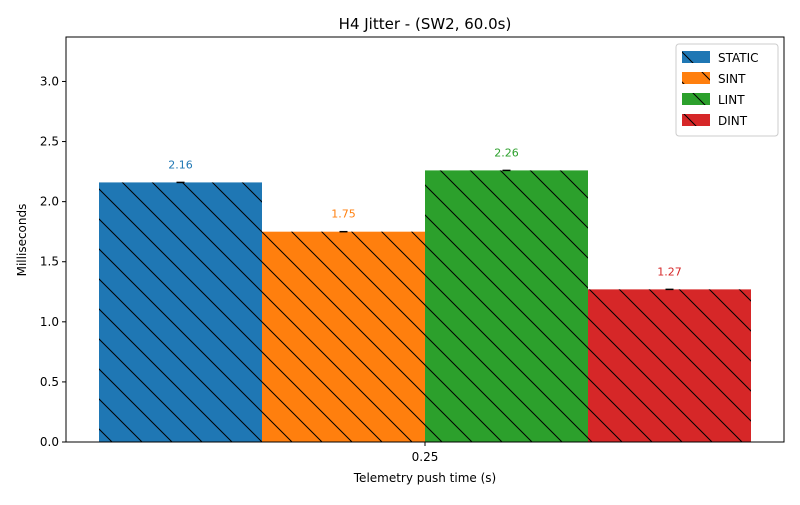 The image size is (800, 505). What do you see at coordinates (731, 100) in the screenshot?
I see `legend-label-lint: LINT` at bounding box center [731, 100].